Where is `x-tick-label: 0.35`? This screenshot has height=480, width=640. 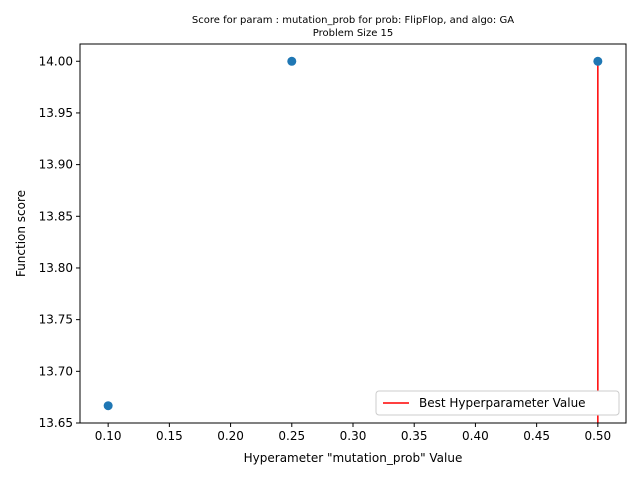
x-tick-label: 0.35 is located at coordinates (414, 436).